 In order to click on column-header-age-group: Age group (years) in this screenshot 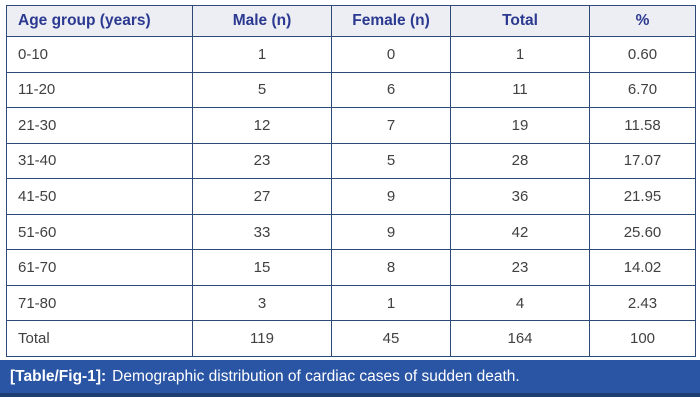, I will do `click(99, 21)`.